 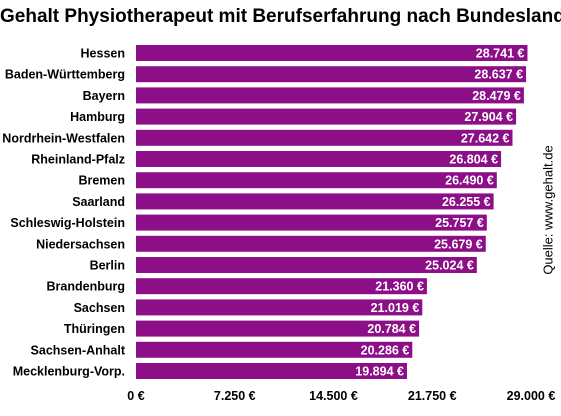 What do you see at coordinates (496, 96) in the screenshot?
I see `bar-value-label: 28.479 €` at bounding box center [496, 96].